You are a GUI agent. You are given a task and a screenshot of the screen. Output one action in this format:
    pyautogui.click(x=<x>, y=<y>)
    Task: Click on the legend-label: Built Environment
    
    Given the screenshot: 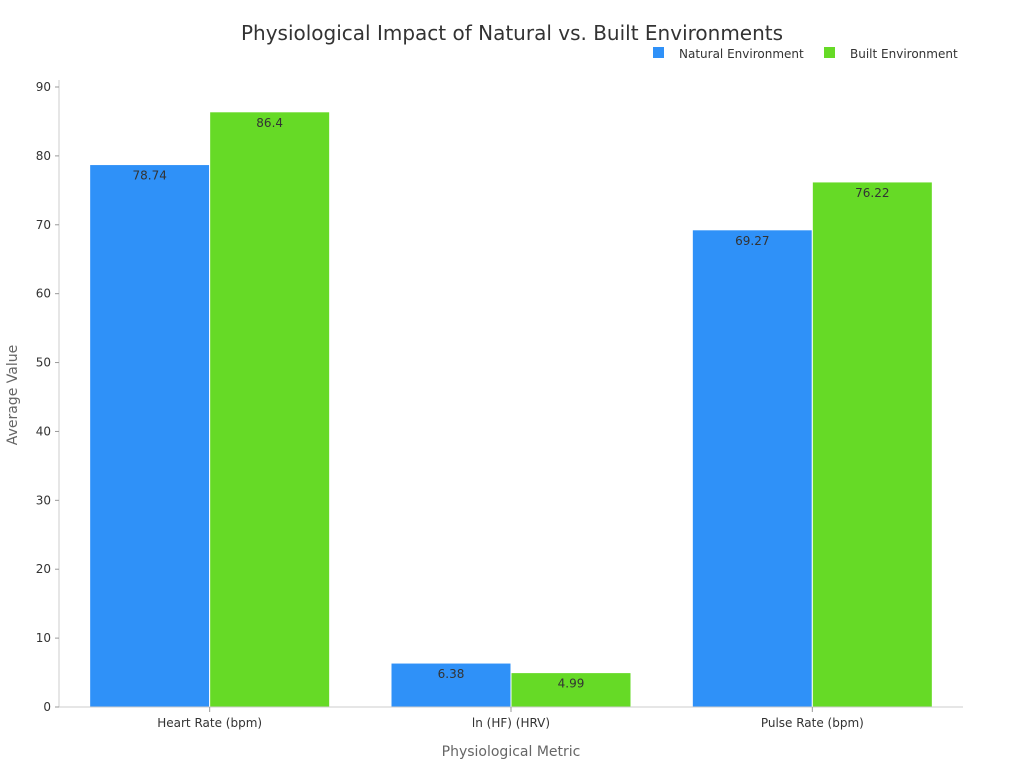 What is the action you would take?
    pyautogui.click(x=904, y=54)
    